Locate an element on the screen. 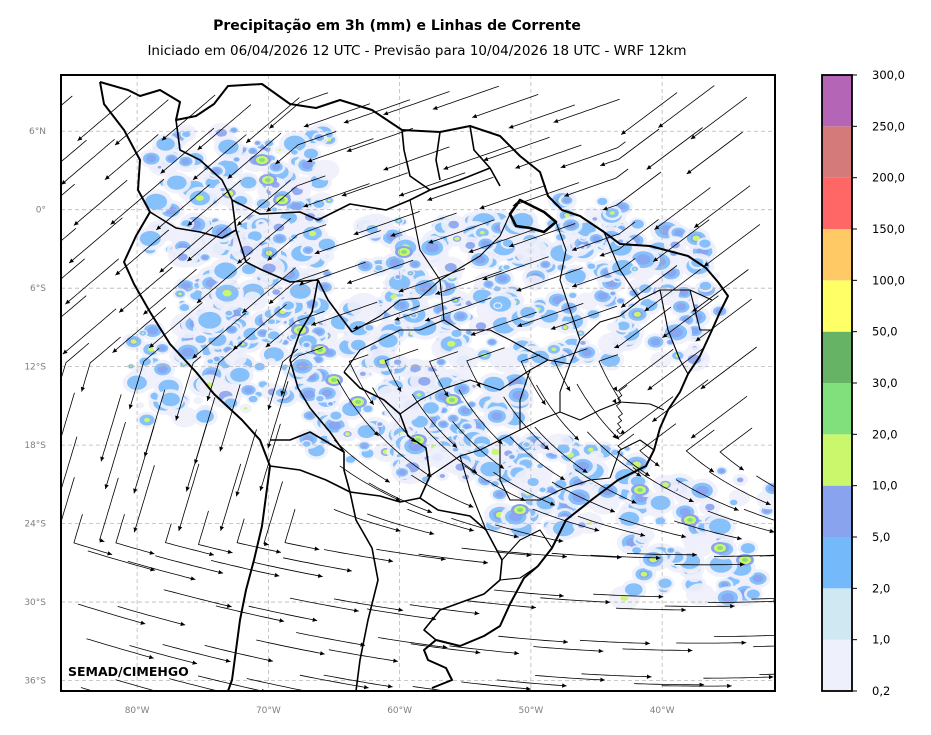  lon-tick-label: 40°W is located at coordinates (662, 711).